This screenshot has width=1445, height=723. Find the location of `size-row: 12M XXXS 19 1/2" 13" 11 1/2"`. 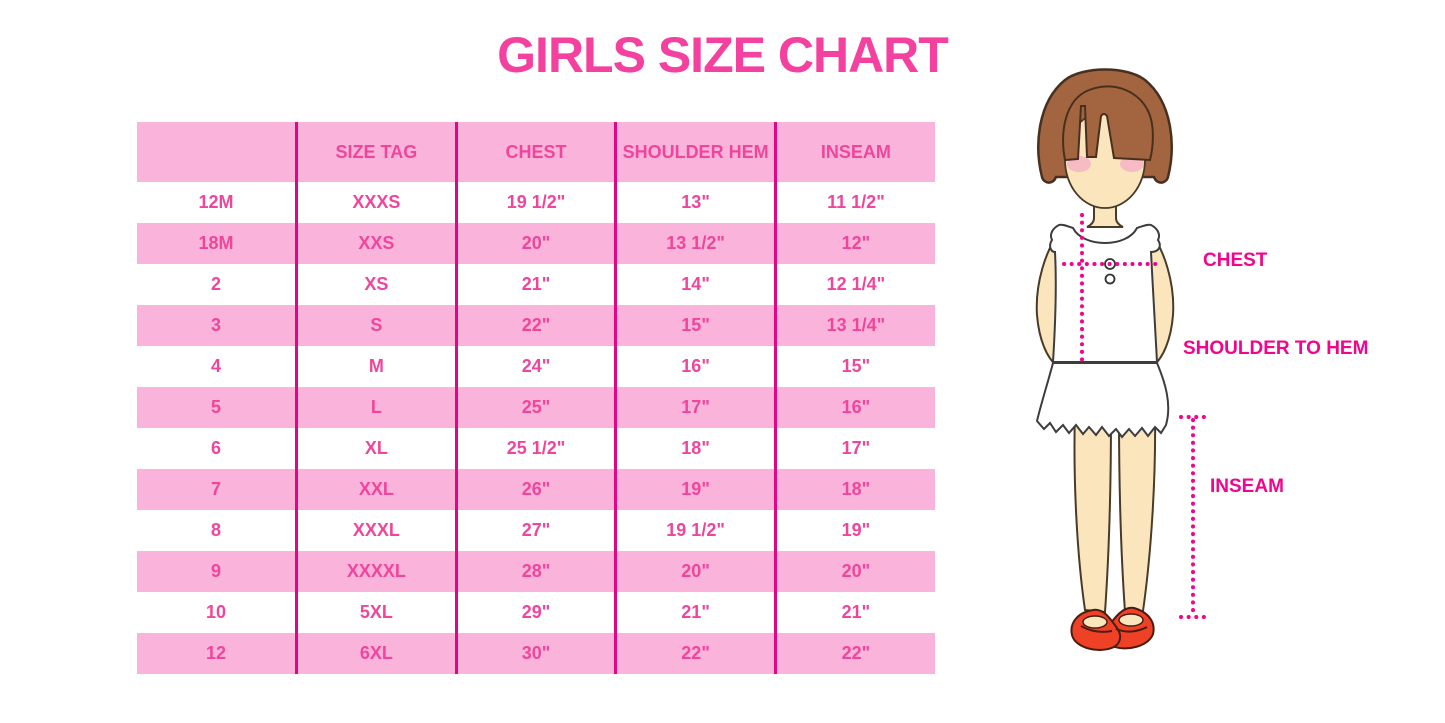

size-row: 12M XXXS 19 1/2" 13" 11 1/2" is located at coordinates (536, 202).